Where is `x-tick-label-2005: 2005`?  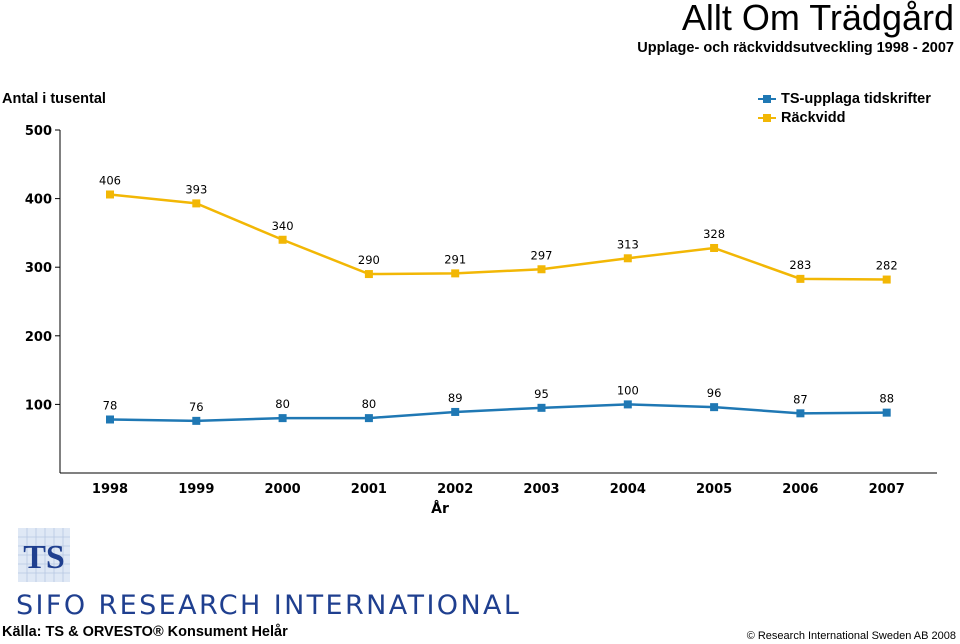
x-tick-label-2005: 2005 is located at coordinates (714, 489).